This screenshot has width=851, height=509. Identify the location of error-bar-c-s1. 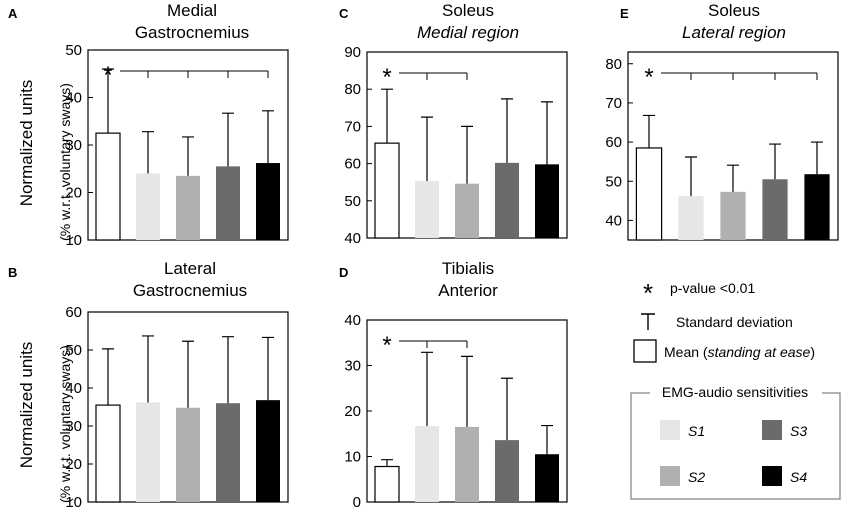
(427, 149).